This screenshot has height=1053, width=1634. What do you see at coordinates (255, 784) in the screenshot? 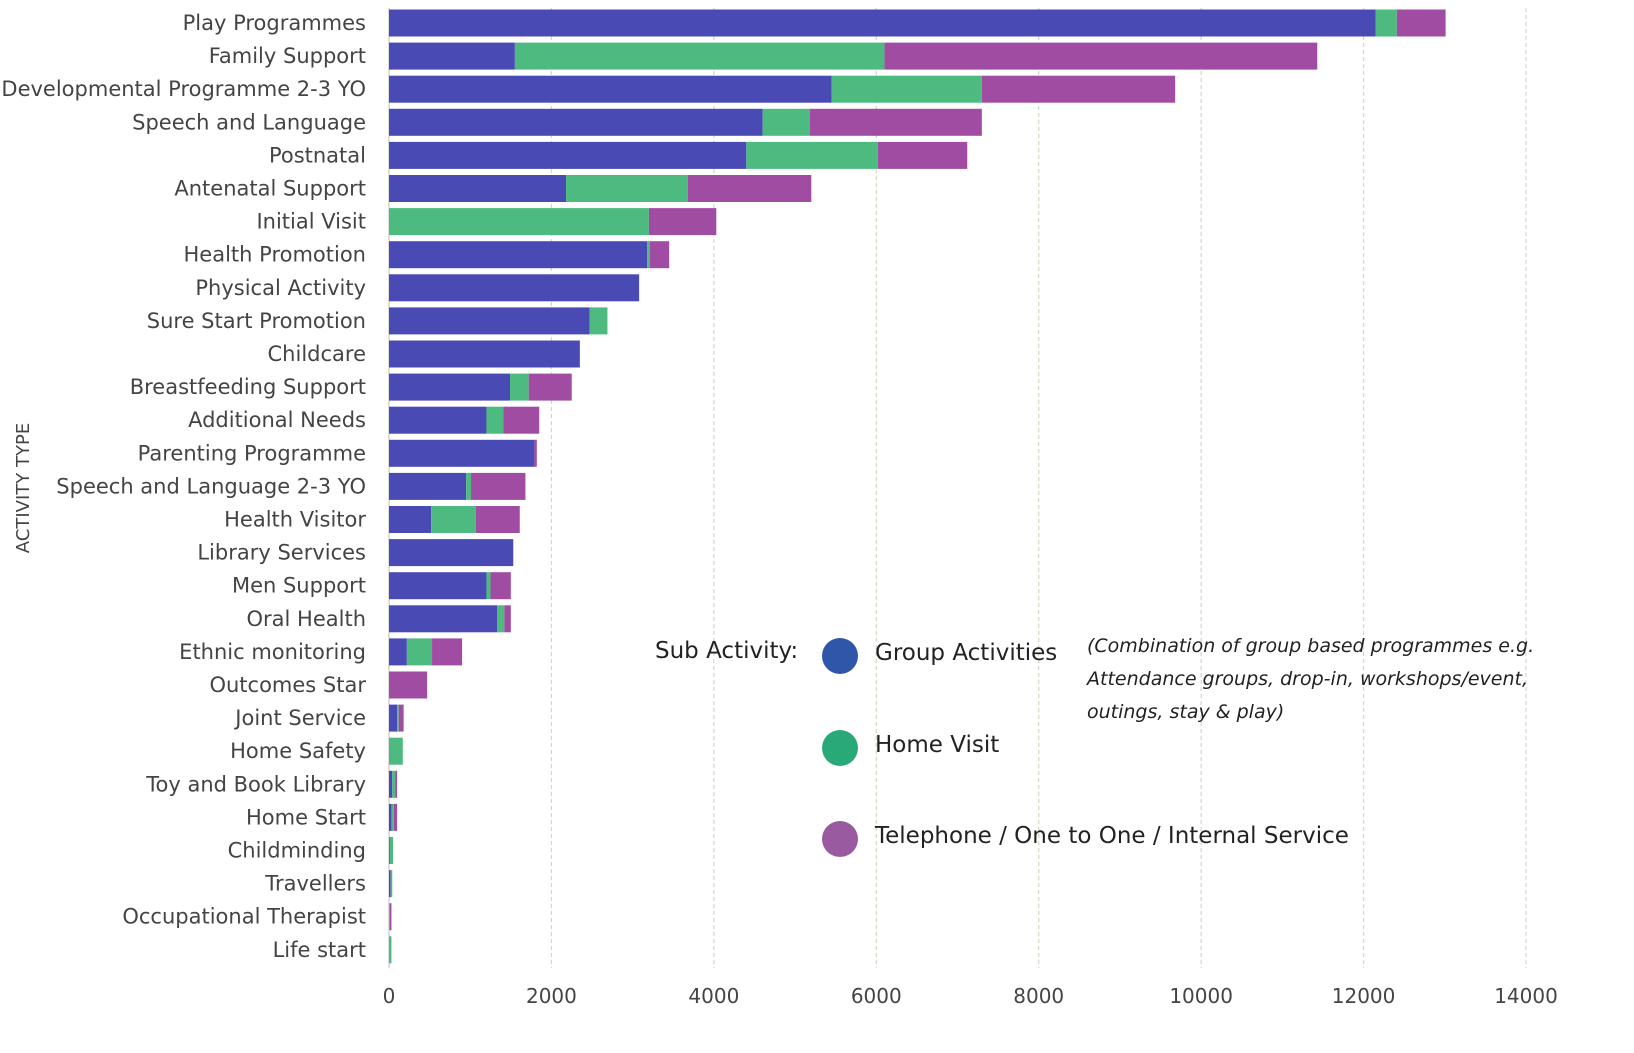
I see `category-label-toy-and-book-library: Toy and Book Library` at bounding box center [255, 784].